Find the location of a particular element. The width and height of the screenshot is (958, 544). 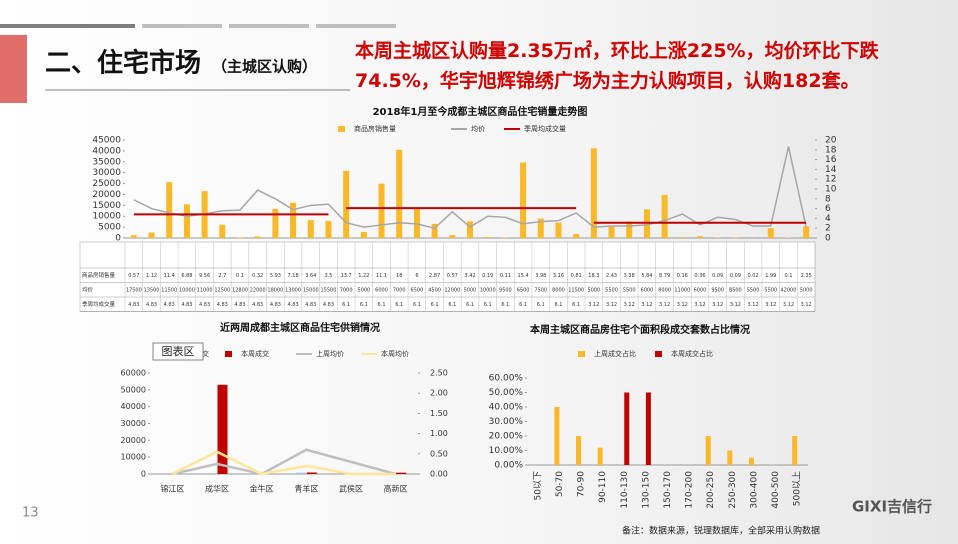

table-cell: 18.3 is located at coordinates (593, 276).